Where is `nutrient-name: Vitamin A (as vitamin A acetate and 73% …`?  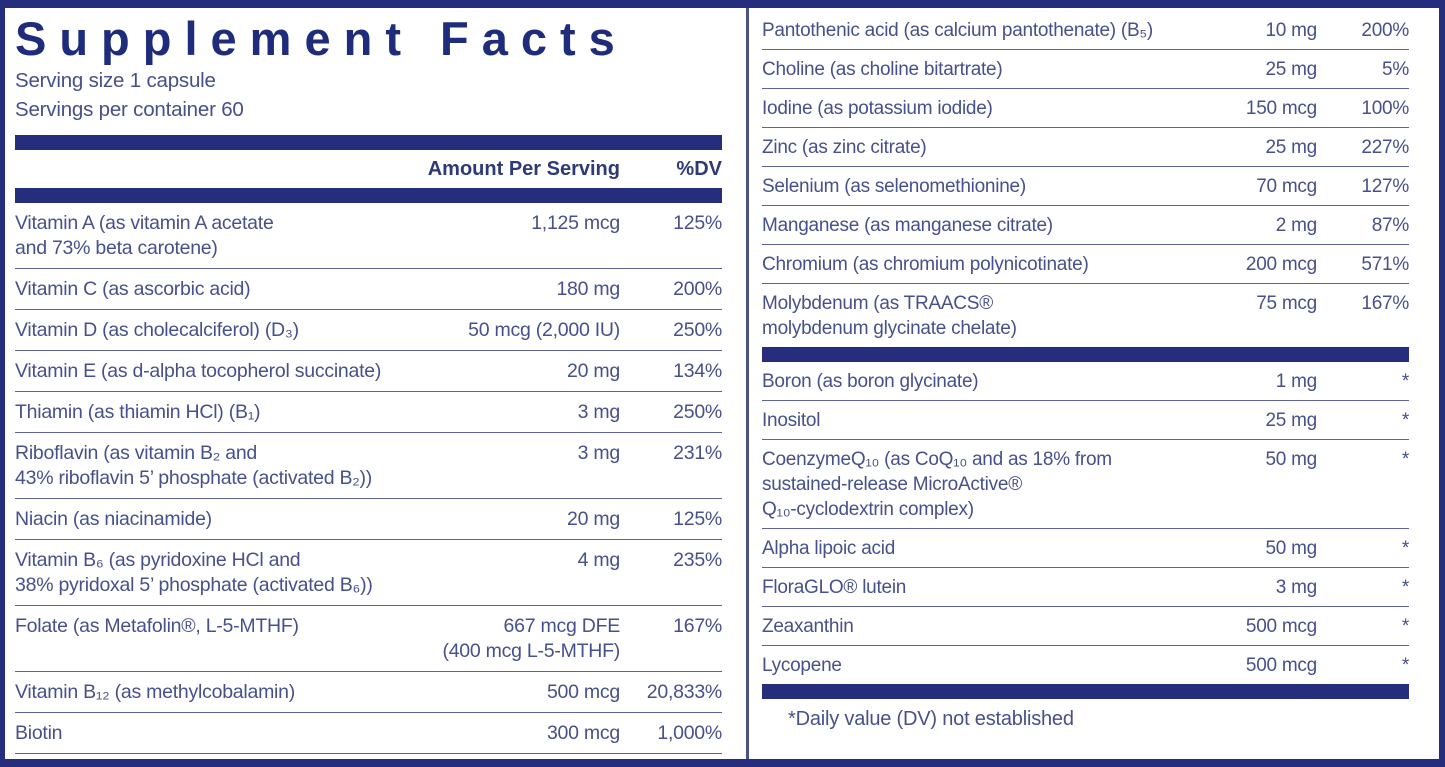 nutrient-name: Vitamin A (as vitamin A acetate and 73% … is located at coordinates (144, 235).